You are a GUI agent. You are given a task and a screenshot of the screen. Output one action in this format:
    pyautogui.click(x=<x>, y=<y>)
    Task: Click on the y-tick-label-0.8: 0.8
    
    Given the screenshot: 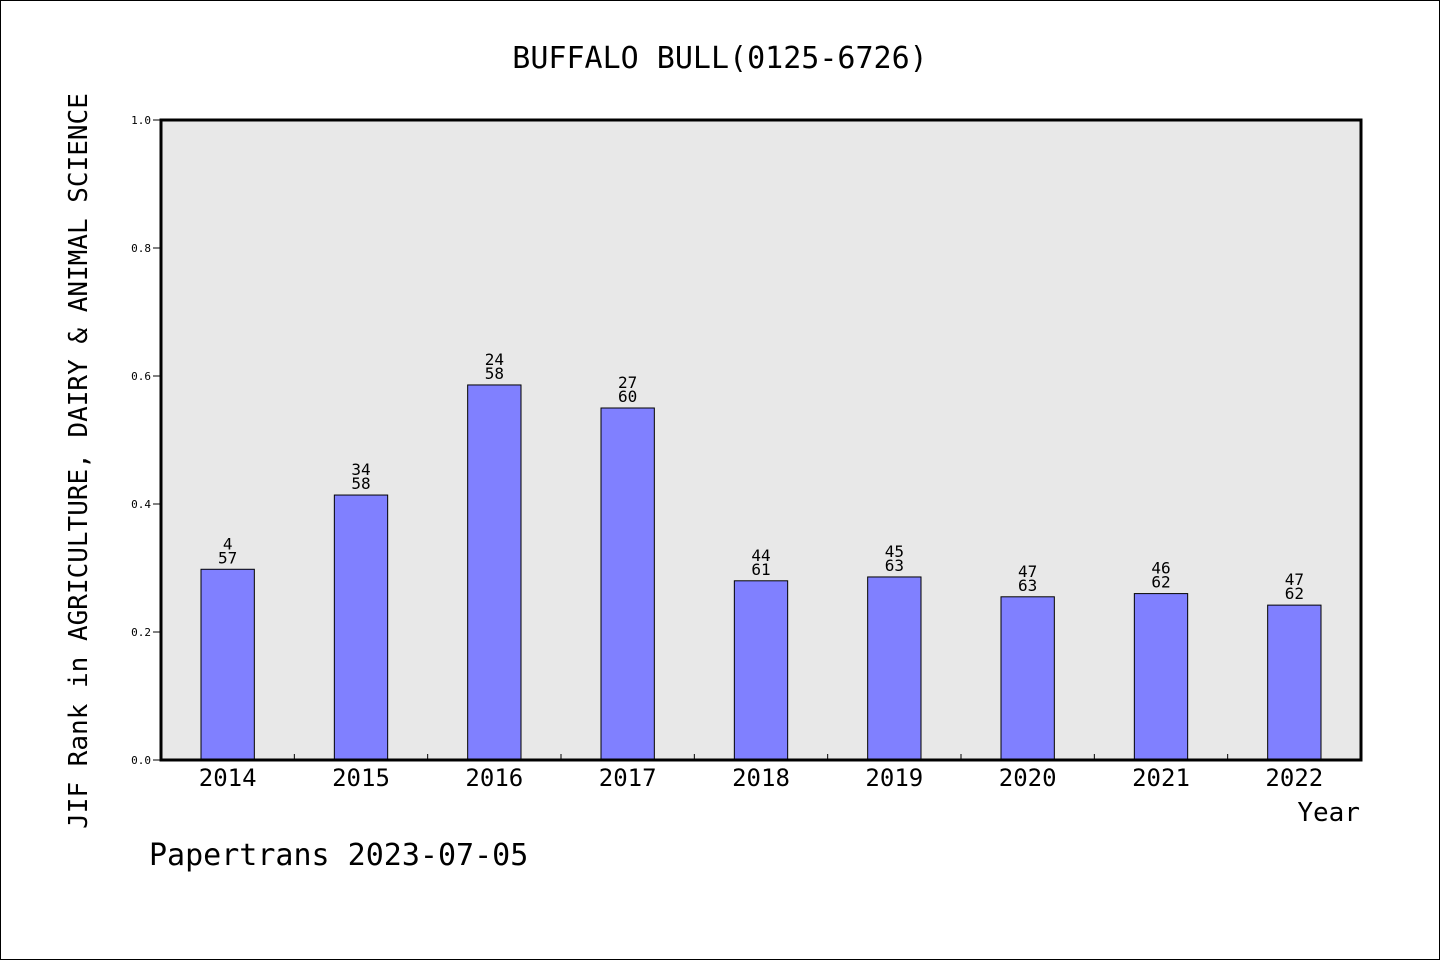 What is the action you would take?
    pyautogui.click(x=141, y=248)
    